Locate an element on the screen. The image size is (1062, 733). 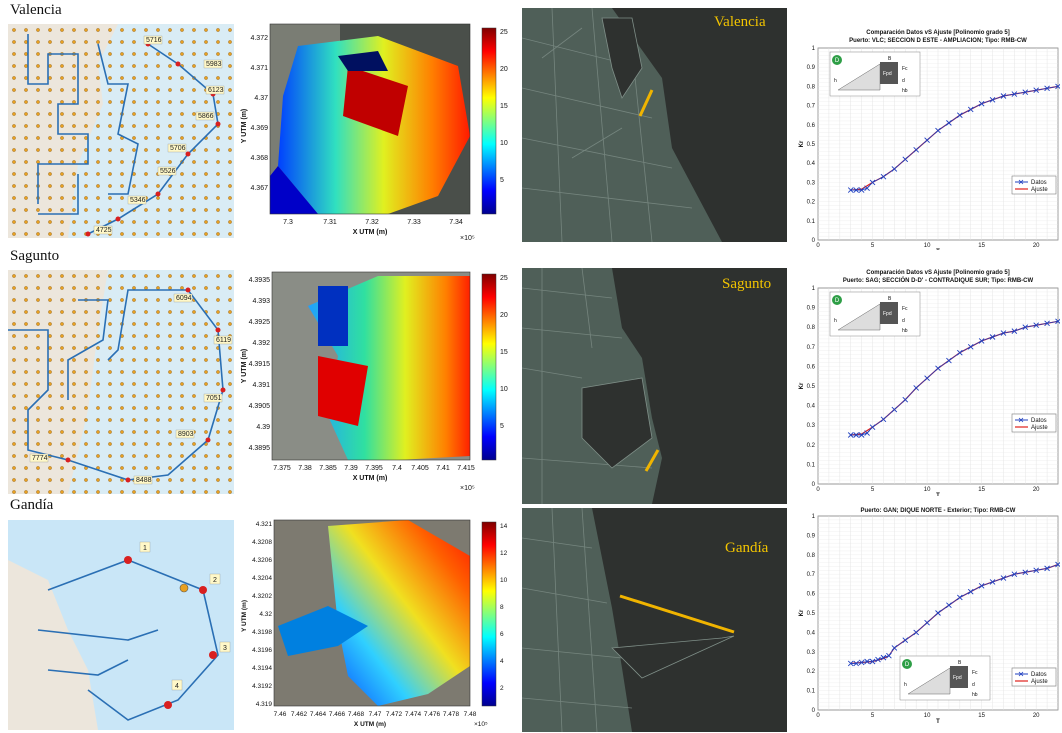
schematic-label: d is located at coordinates (903, 81).